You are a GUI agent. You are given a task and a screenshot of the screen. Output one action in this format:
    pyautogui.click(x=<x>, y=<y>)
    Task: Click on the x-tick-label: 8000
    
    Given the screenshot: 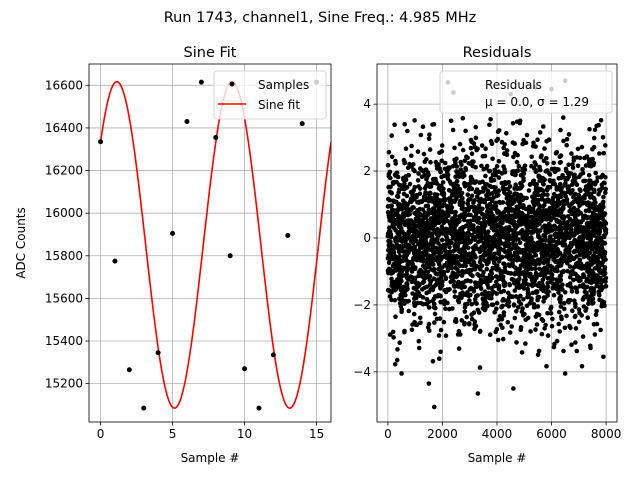 What is the action you would take?
    pyautogui.click(x=606, y=434)
    